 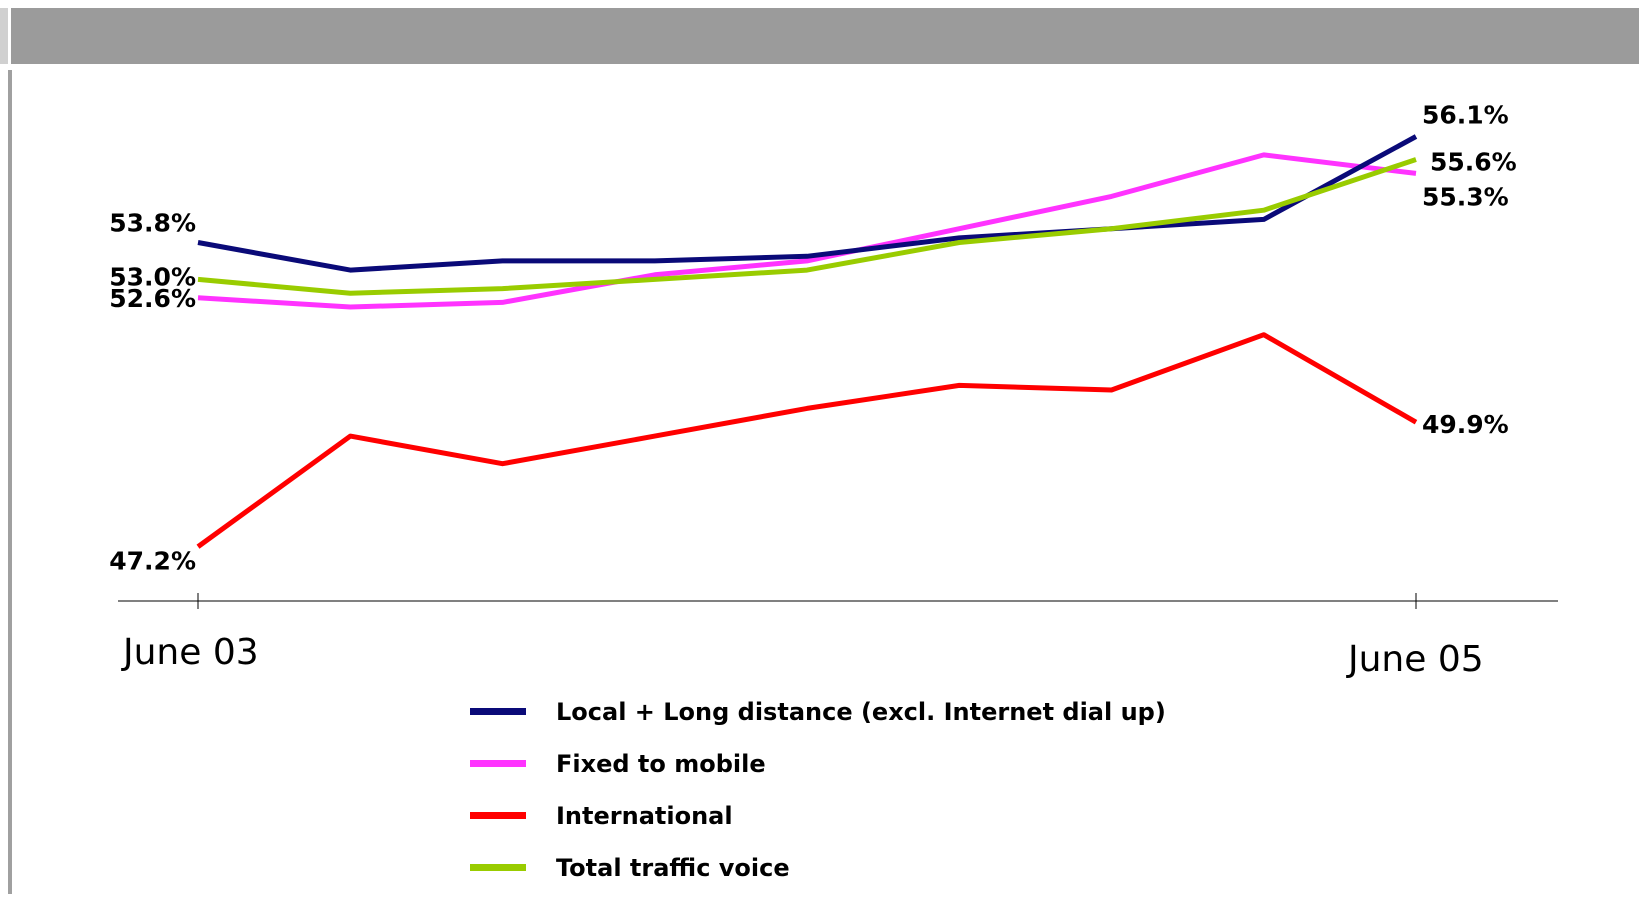 What do you see at coordinates (661, 764) in the screenshot?
I see `legend-label: Fixed to mobile` at bounding box center [661, 764].